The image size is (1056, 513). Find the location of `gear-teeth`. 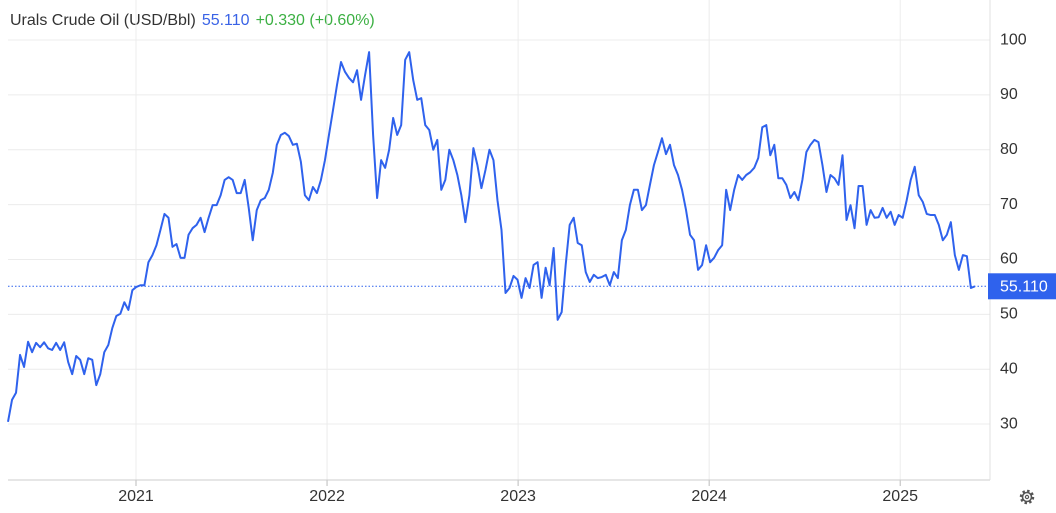

gear-teeth is located at coordinates (1027, 497).